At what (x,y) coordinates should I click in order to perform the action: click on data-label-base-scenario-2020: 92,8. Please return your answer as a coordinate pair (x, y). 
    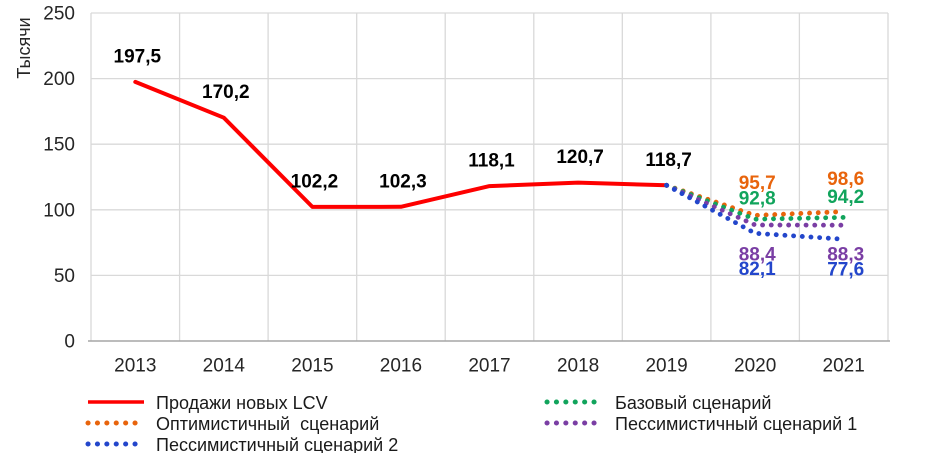
    Looking at the image, I should click on (757, 199).